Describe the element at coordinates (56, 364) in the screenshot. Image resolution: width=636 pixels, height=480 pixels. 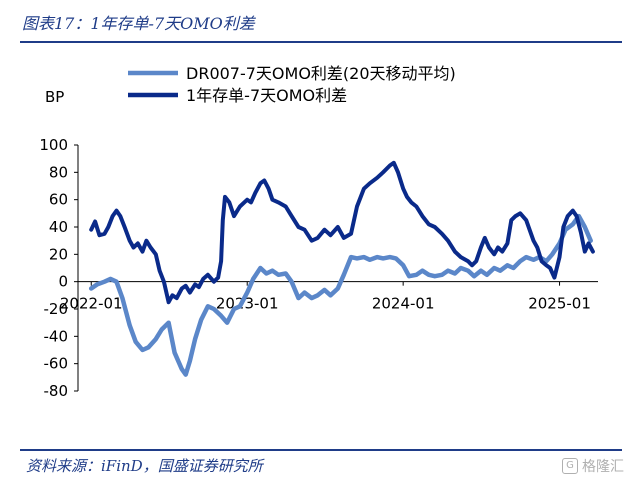
I see `y-tick-label: -60` at that location.